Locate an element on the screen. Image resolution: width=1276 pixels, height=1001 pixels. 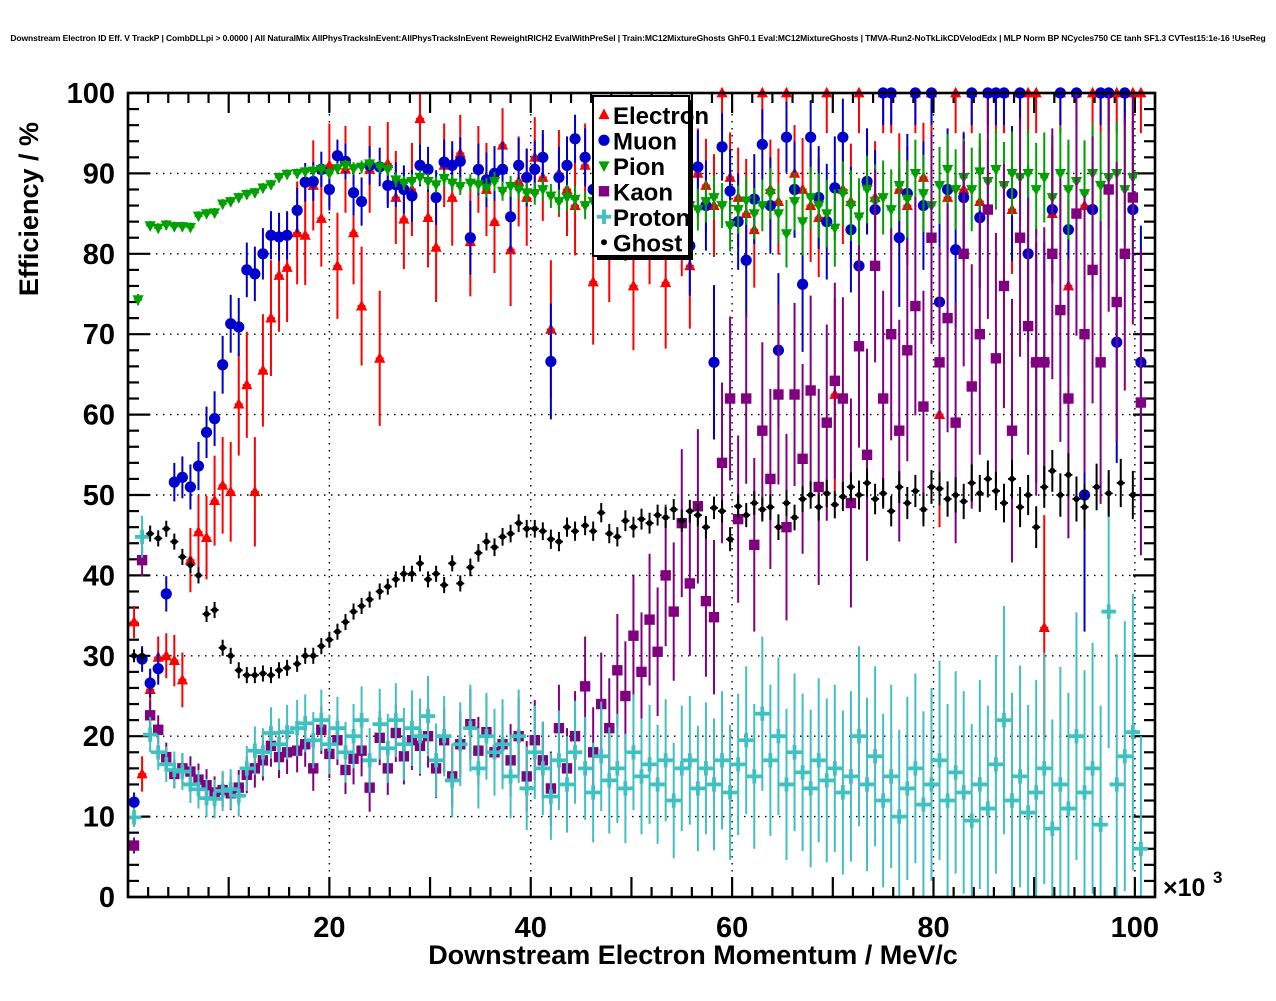
legend-item-pion: Pion is located at coordinates (631, 167).